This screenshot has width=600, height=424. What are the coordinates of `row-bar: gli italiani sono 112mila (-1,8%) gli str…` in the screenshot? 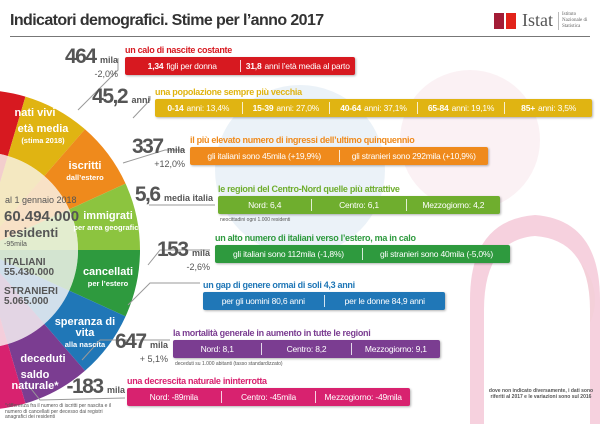 It's located at (362, 254).